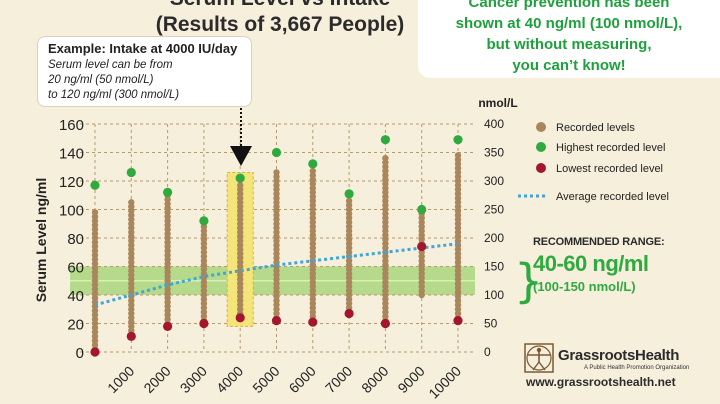  I want to click on brace-icon: }, so click(529, 281).